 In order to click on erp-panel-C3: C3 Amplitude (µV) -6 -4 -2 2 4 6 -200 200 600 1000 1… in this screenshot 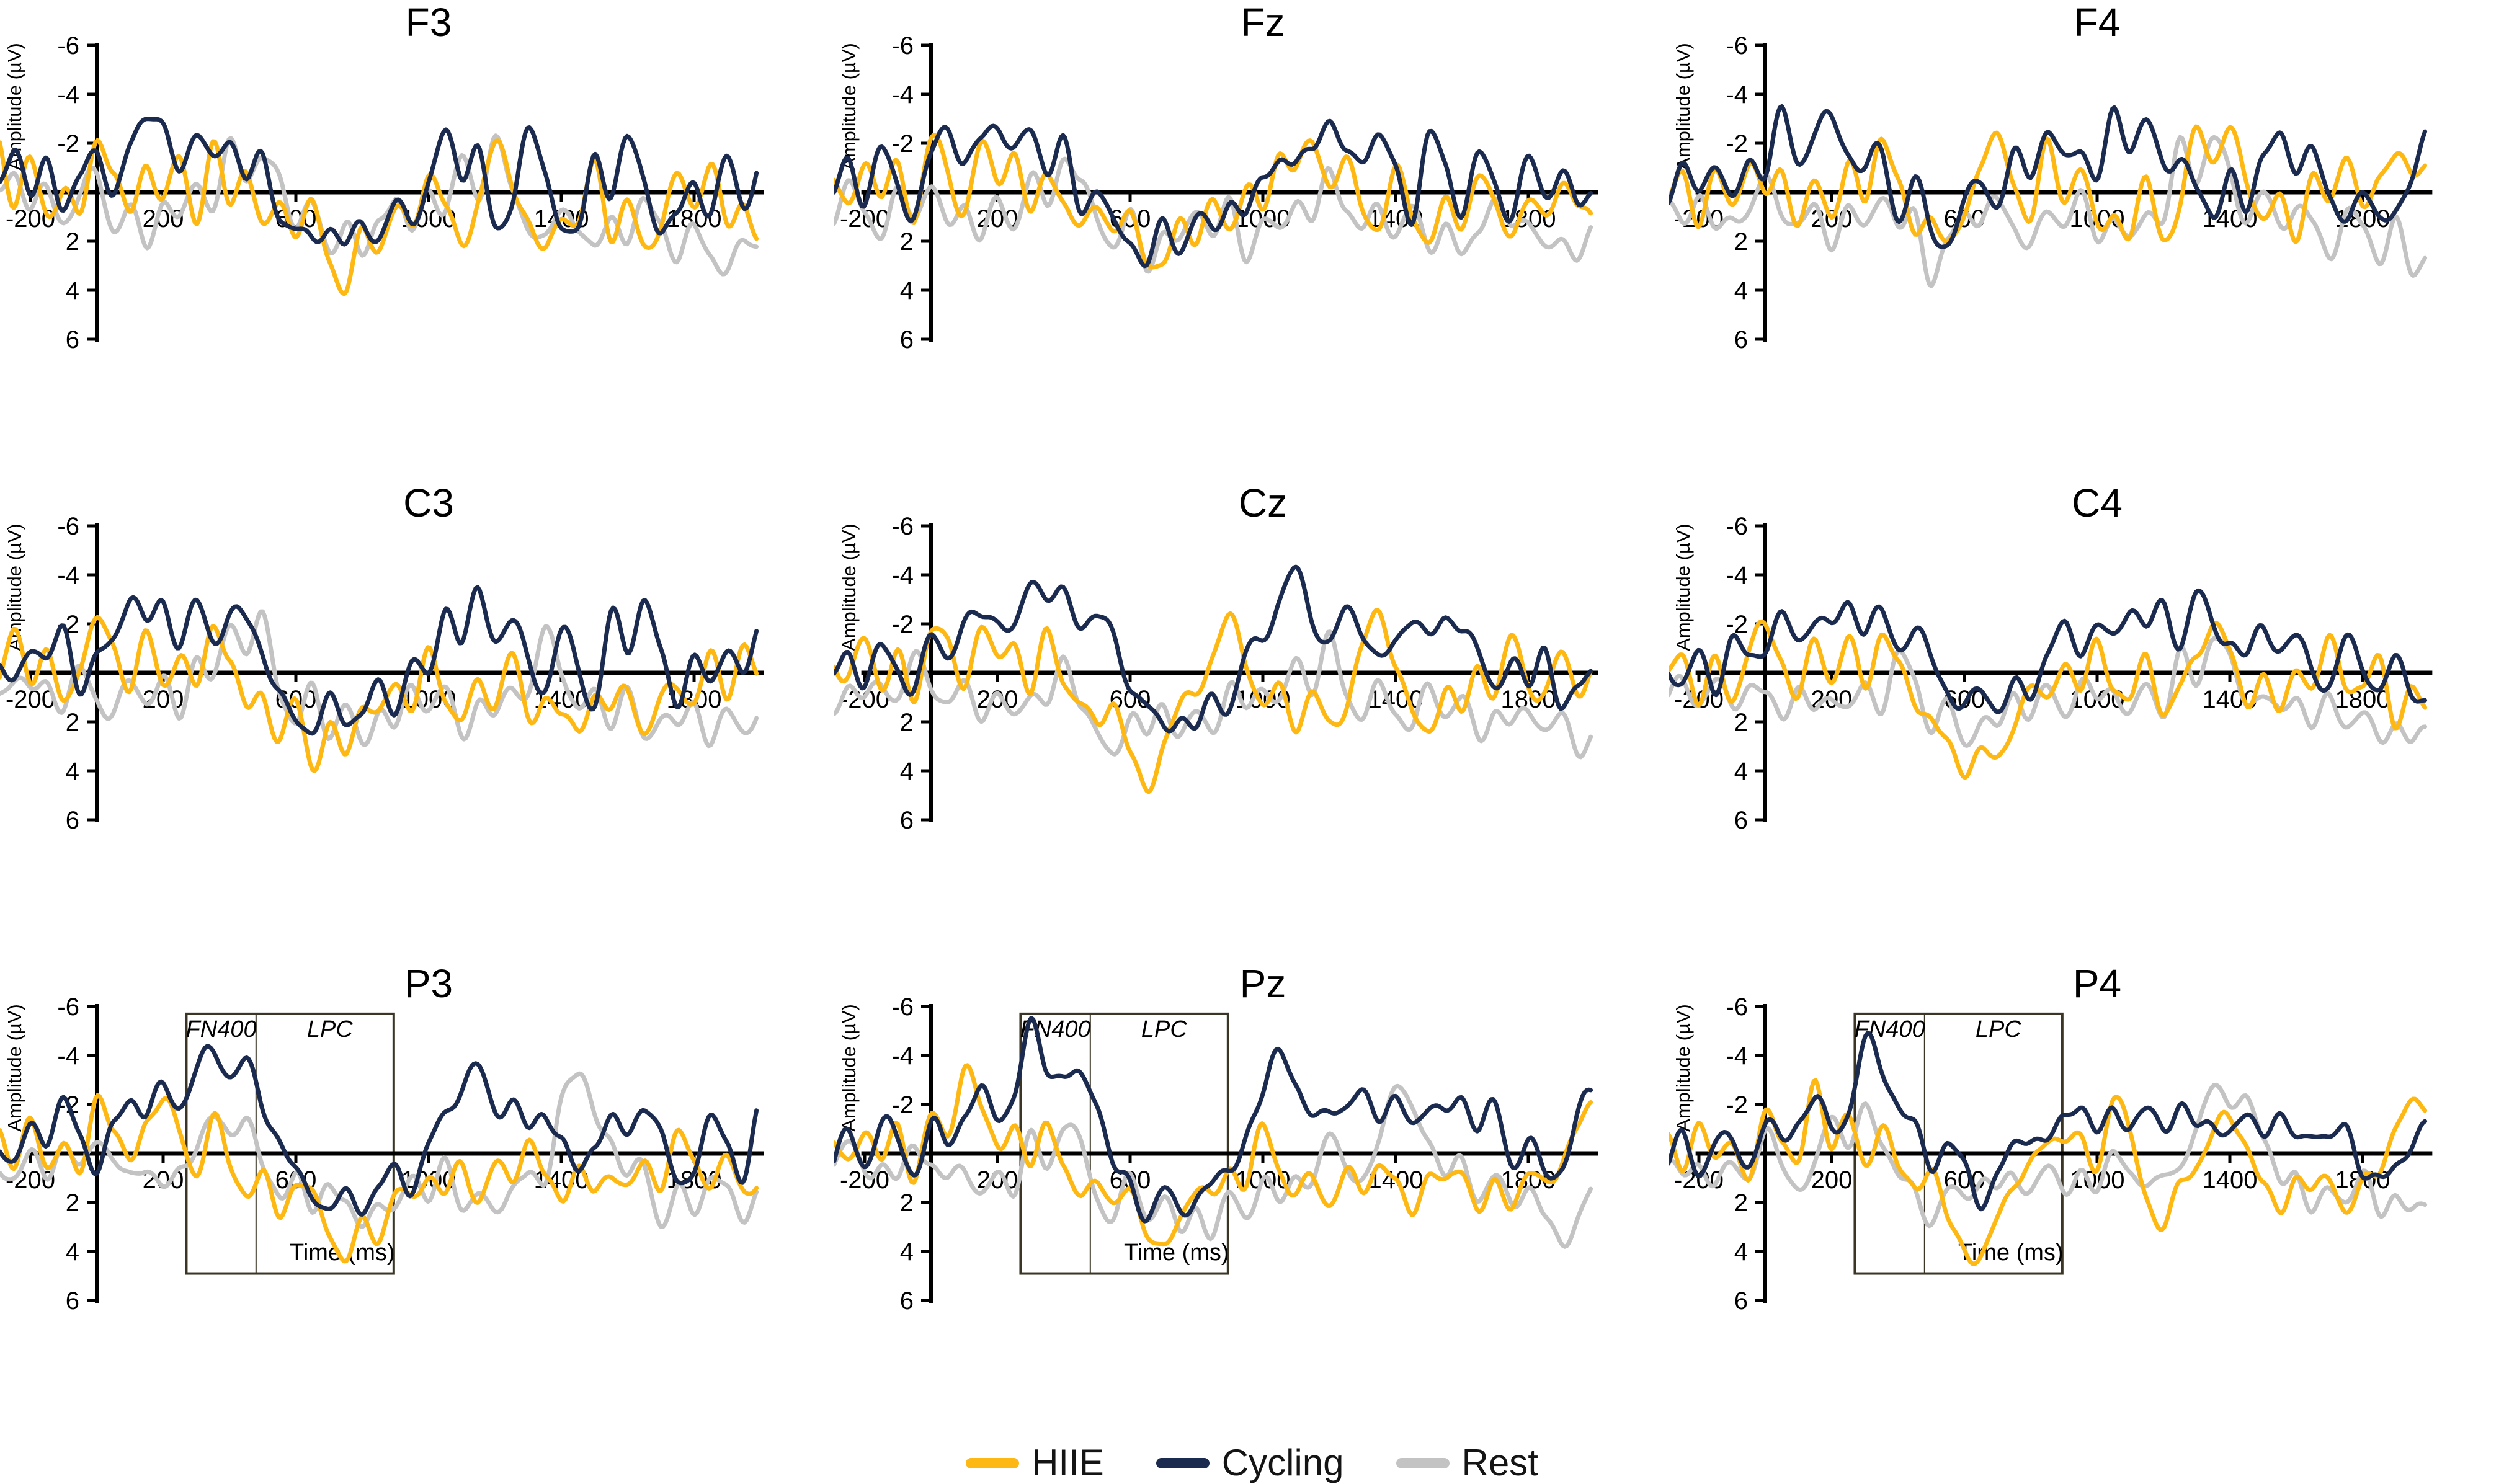, I will do `click(417, 721)`.